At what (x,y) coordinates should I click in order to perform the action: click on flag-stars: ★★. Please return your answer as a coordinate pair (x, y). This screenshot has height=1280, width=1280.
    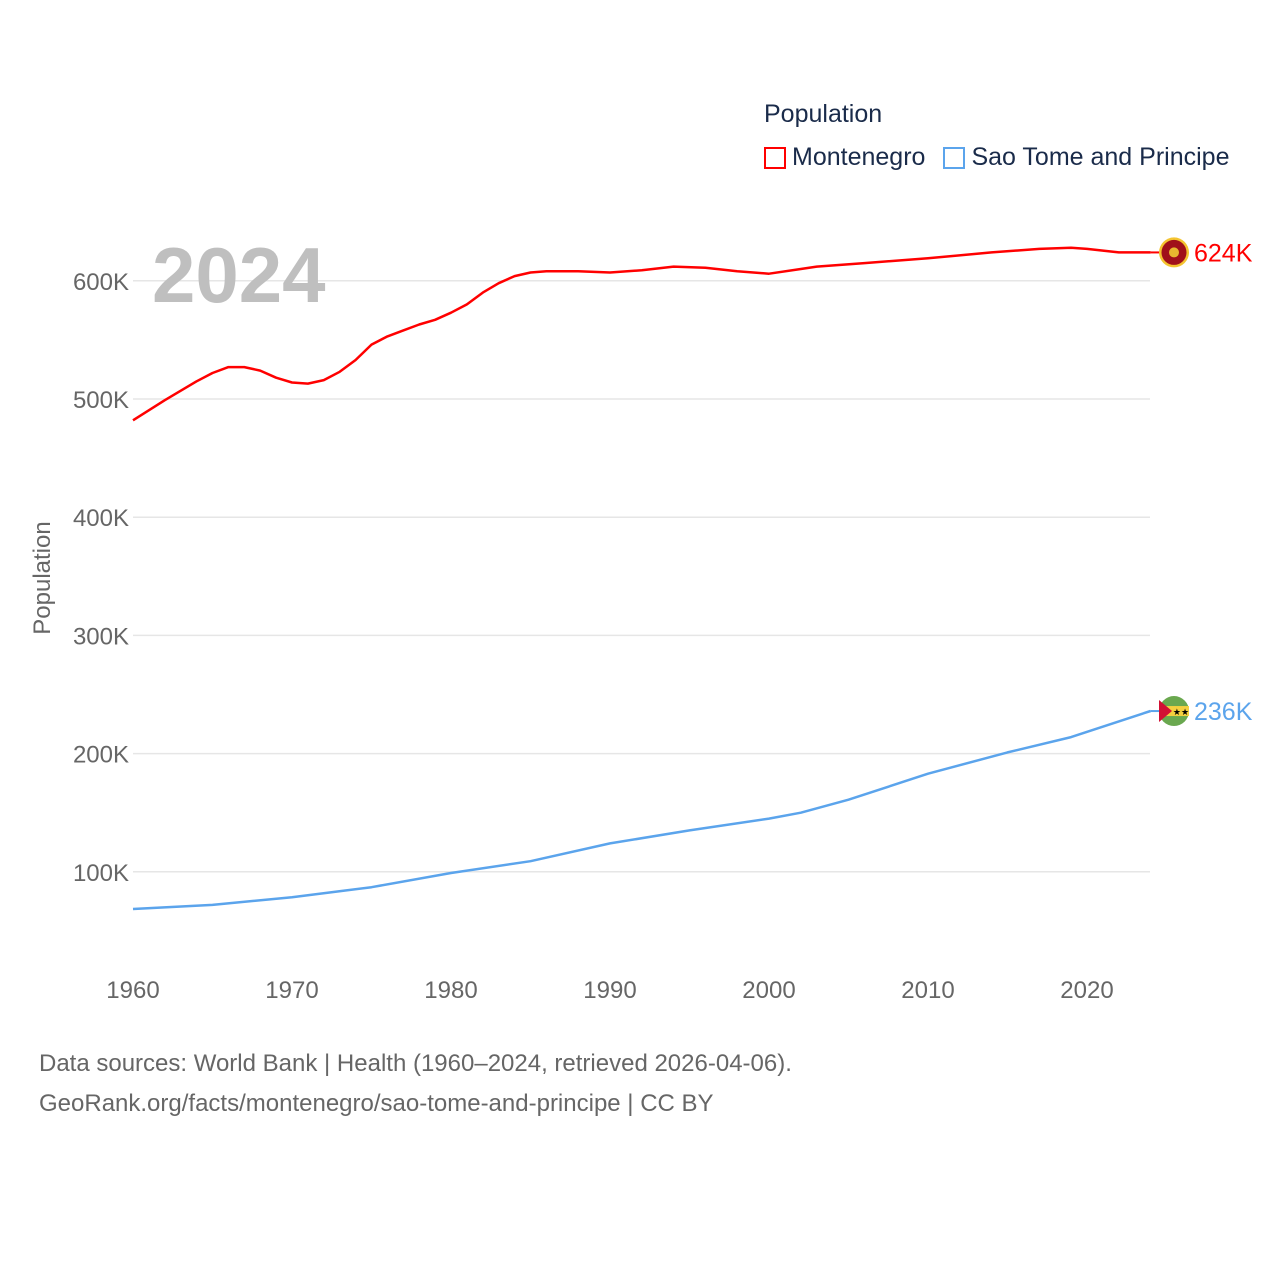
    Looking at the image, I should click on (1181, 712).